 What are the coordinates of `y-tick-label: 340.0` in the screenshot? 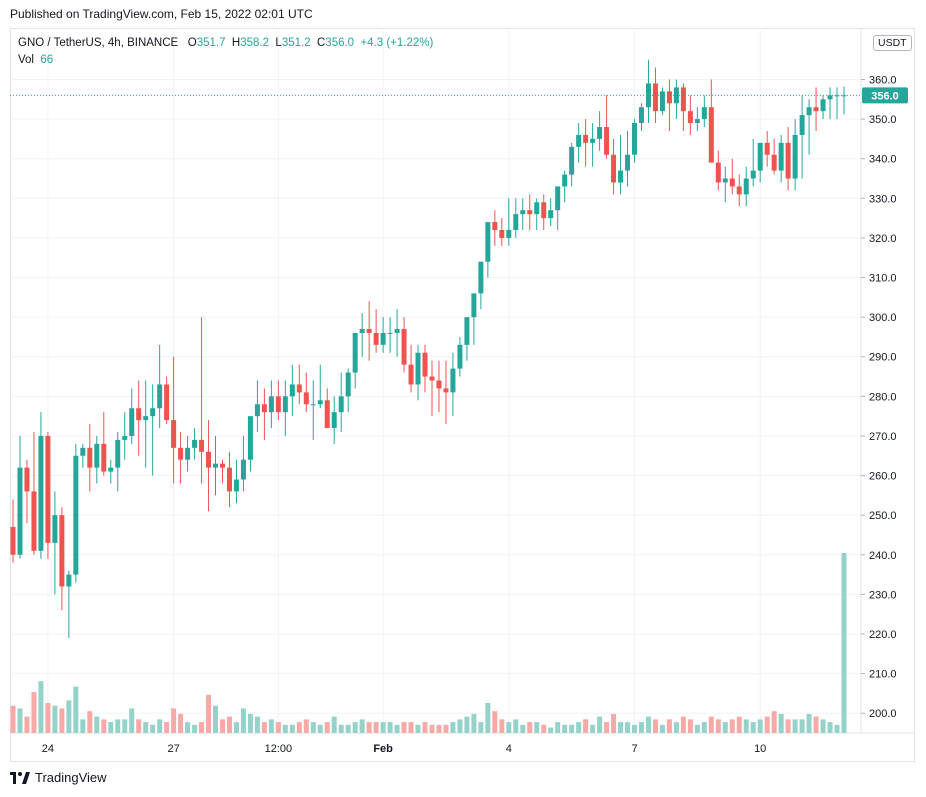 It's located at (883, 160).